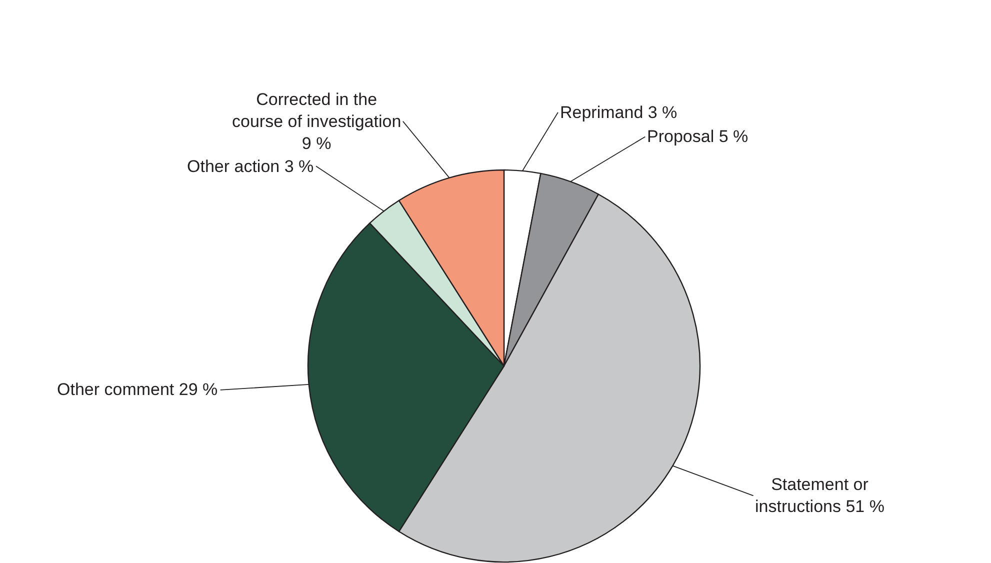 Image resolution: width=991 pixels, height=563 pixels. Describe the element at coordinates (317, 111) in the screenshot. I see `slice-label: Corrected in the course of investigation` at that location.